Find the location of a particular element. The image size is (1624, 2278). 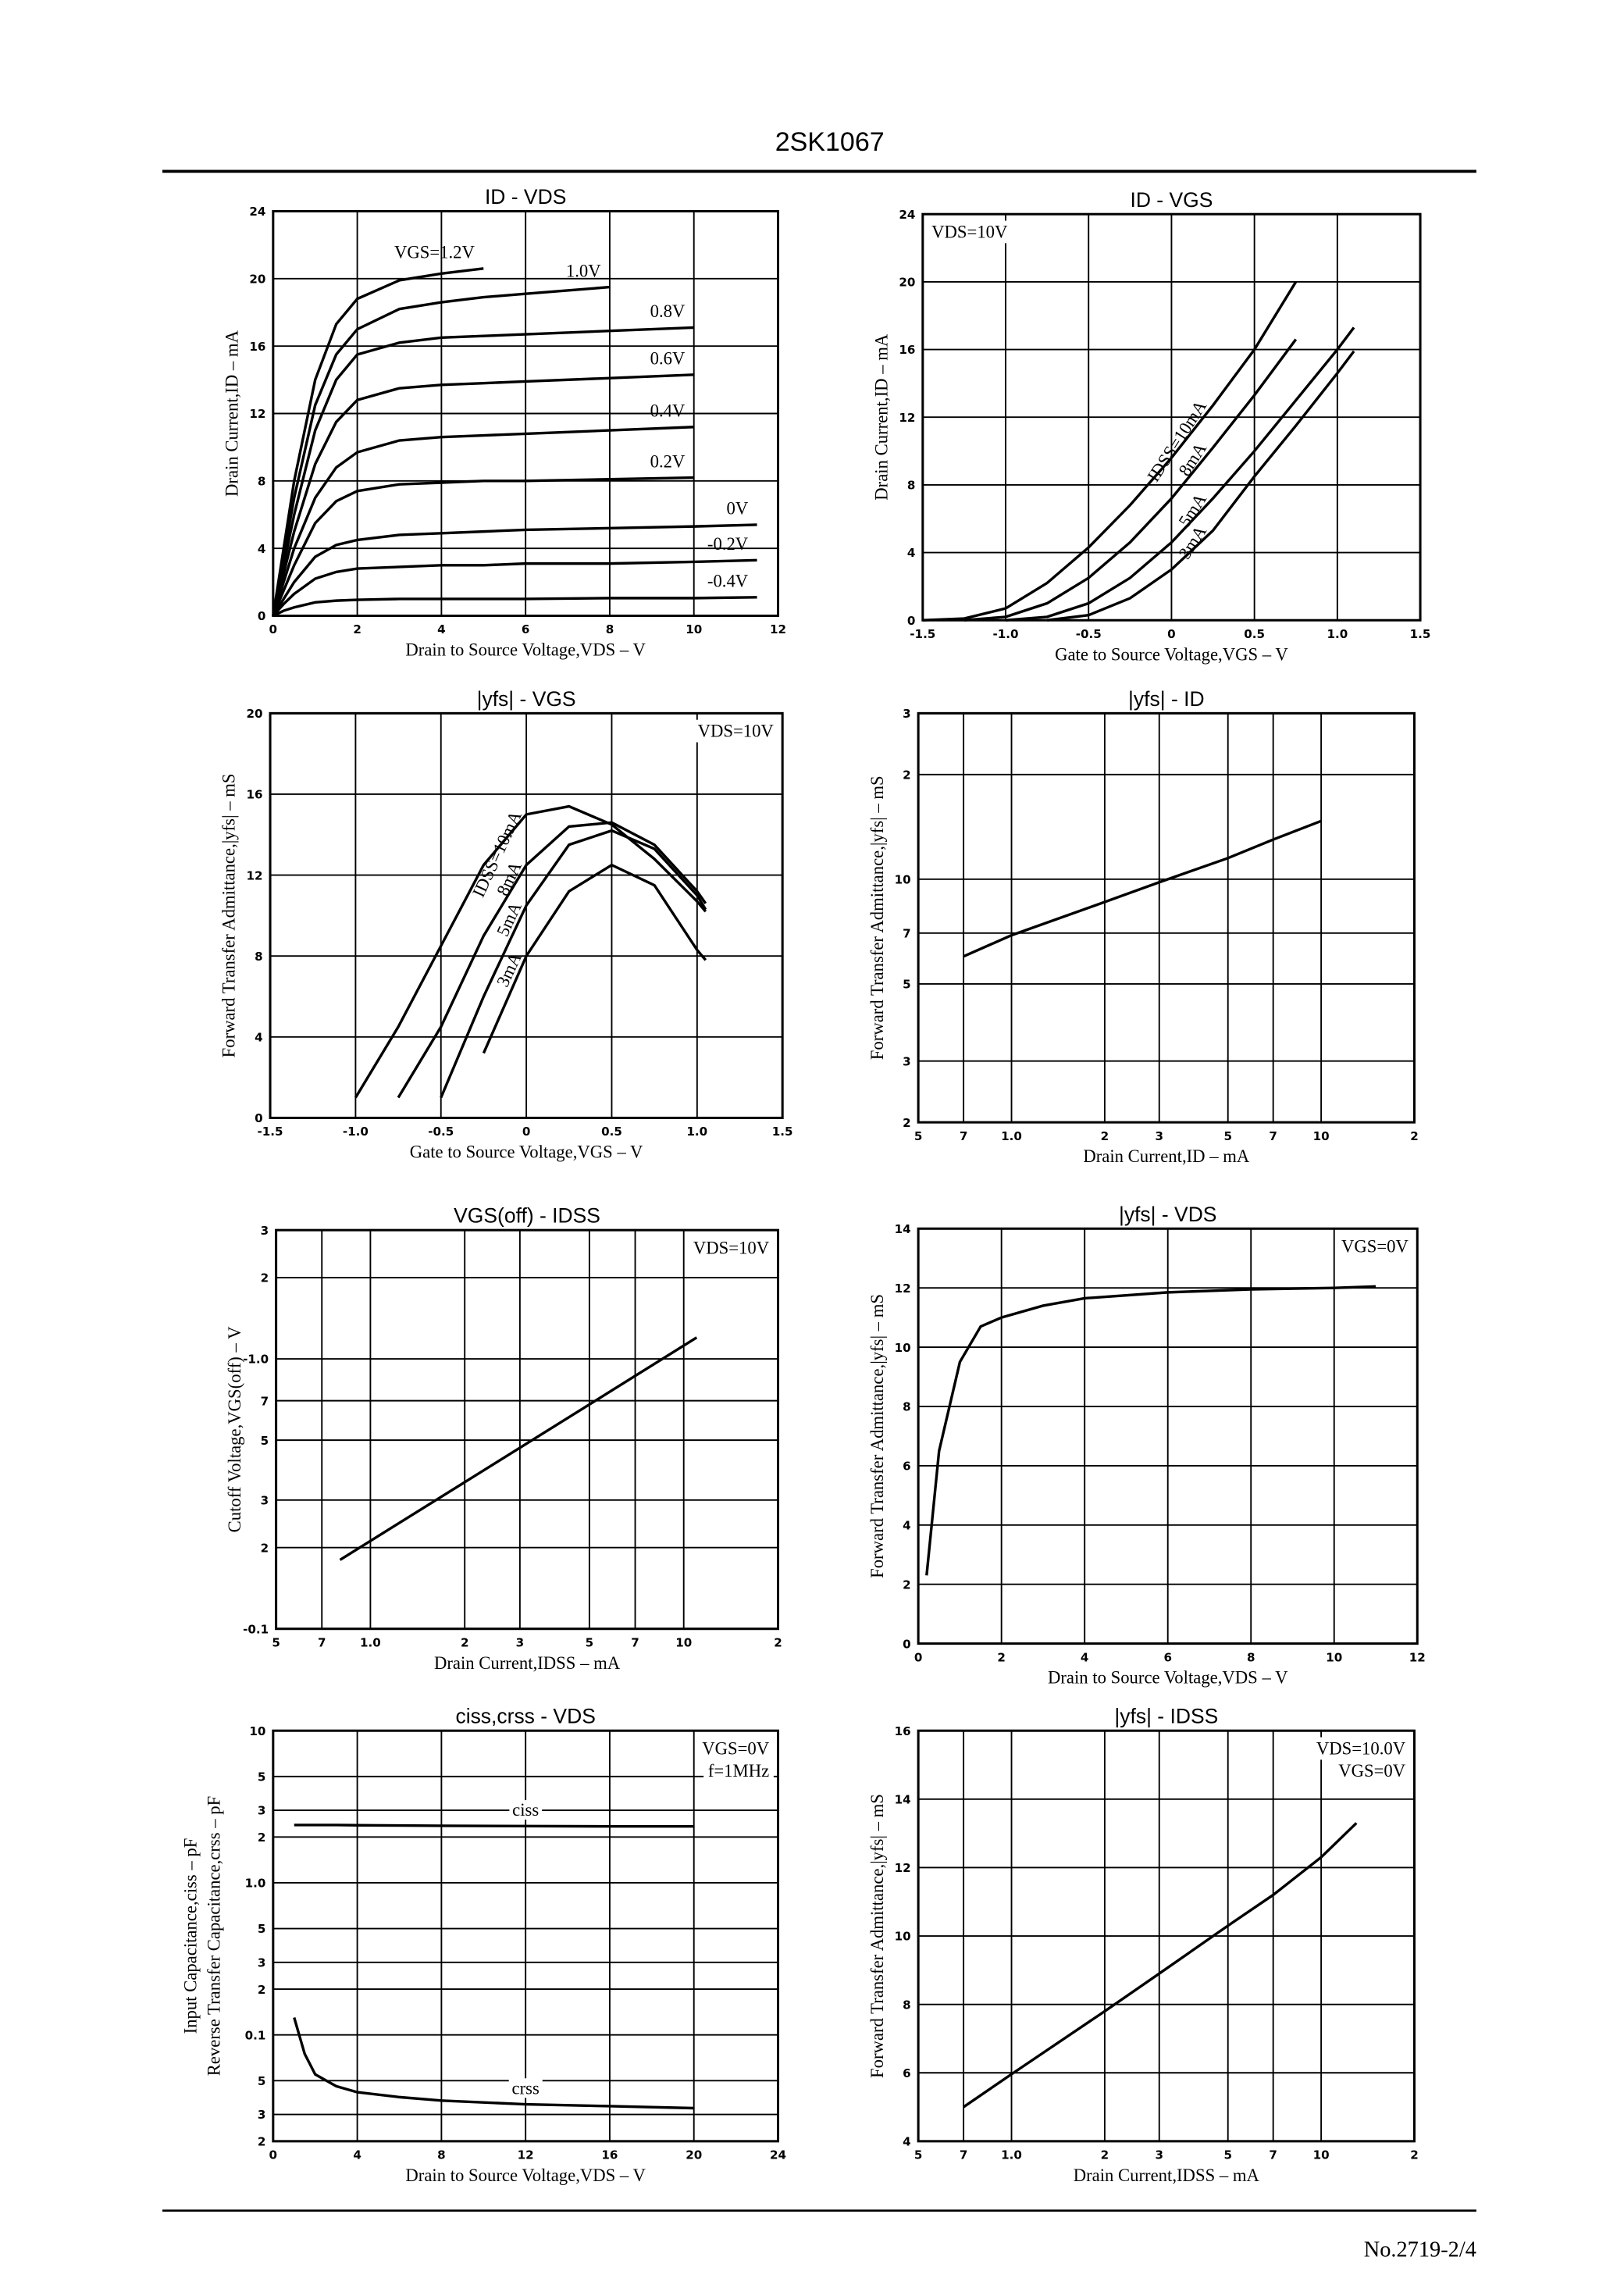

chart-title: |yfs| - VGS is located at coordinates (526, 699).